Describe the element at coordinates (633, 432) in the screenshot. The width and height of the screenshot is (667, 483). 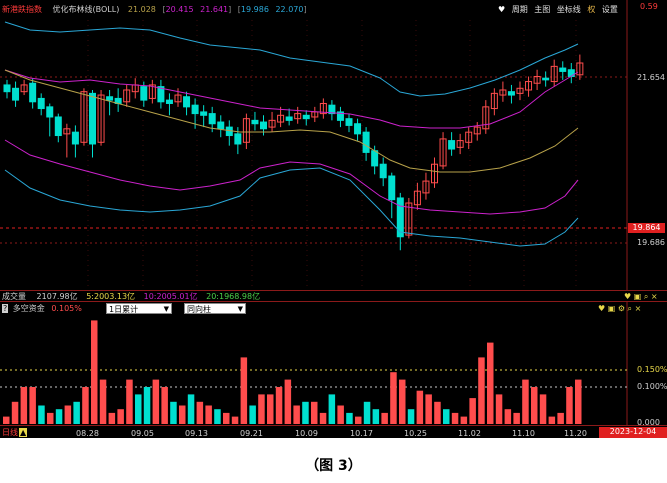
I see `current-date-label: 2023-12-04` at that location.